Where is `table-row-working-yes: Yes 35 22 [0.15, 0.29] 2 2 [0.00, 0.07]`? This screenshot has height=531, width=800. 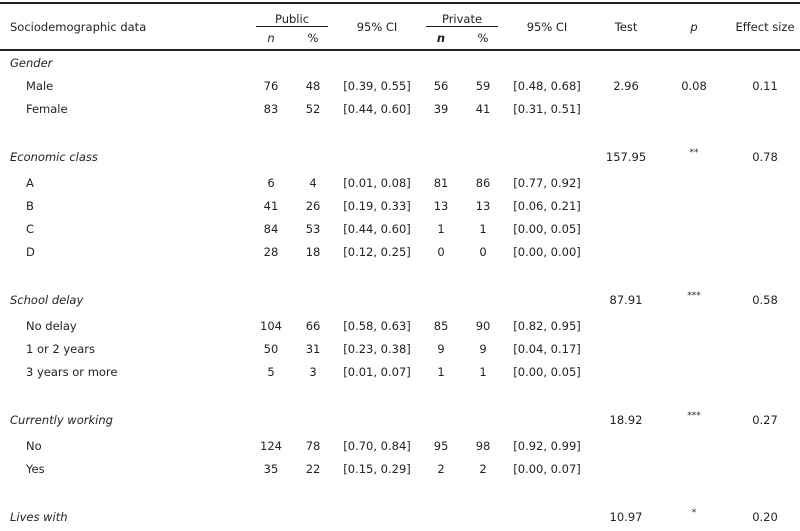 table-row-working-yes: Yes 35 22 [0.15, 0.29] 2 2 [0.00, 0.07] is located at coordinates (400, 468).